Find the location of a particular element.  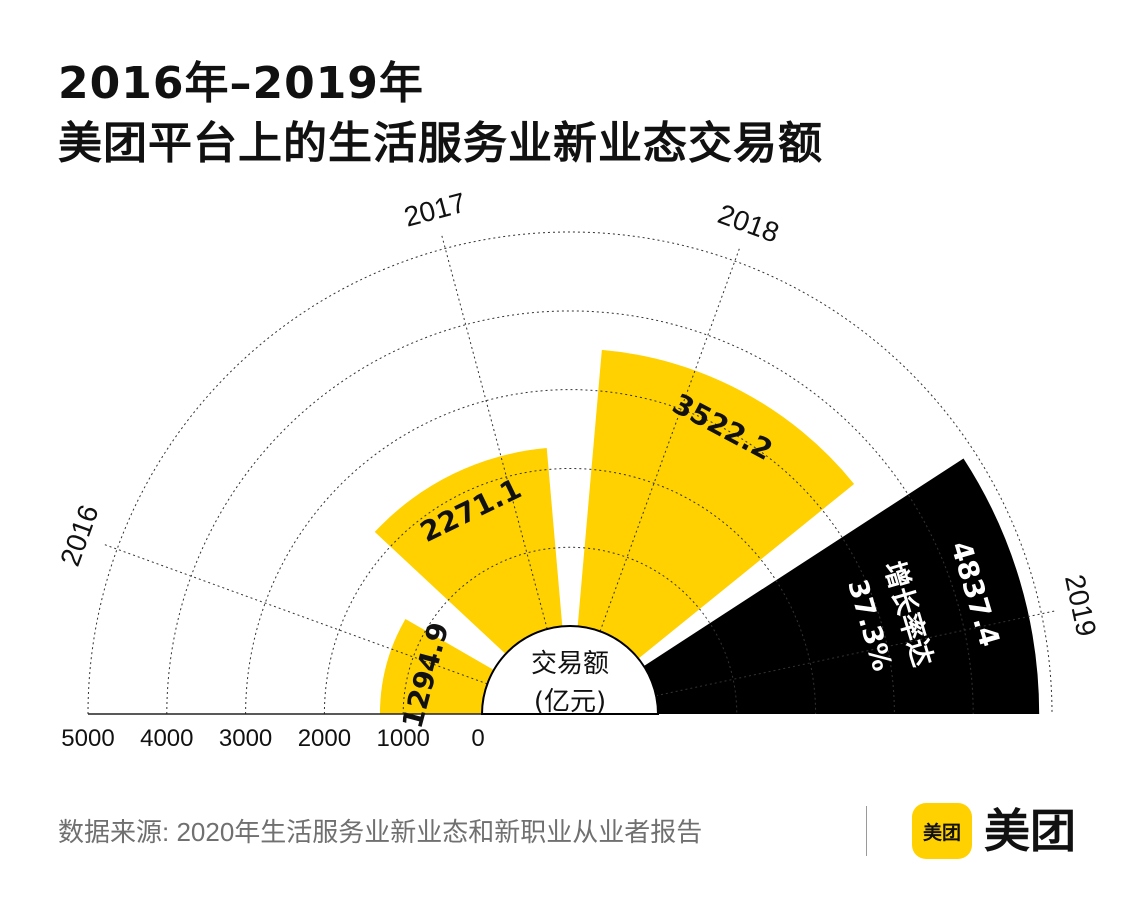

center-hub is located at coordinates (570, 670).